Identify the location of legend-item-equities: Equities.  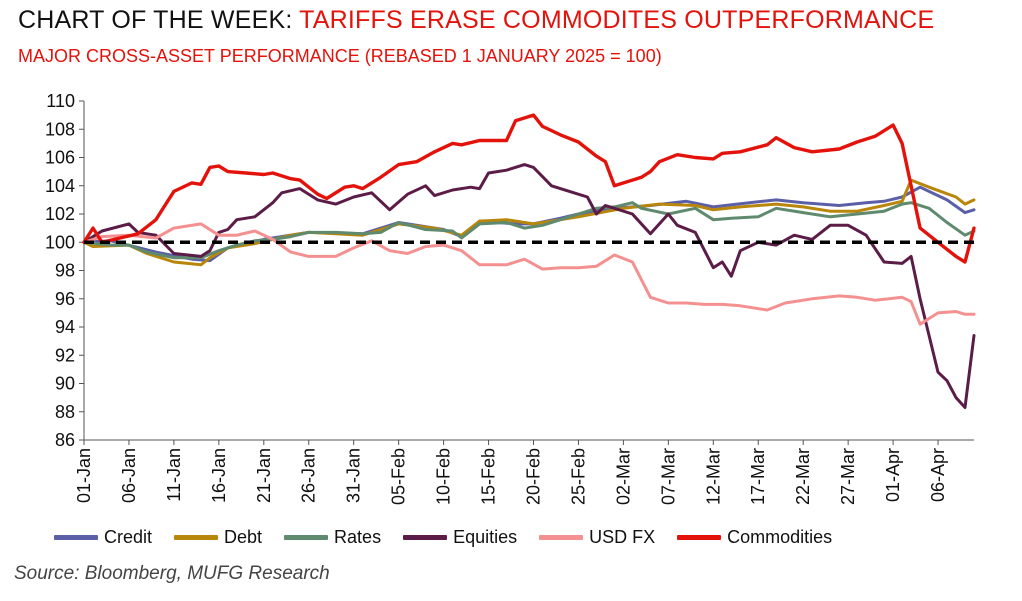
(460, 537).